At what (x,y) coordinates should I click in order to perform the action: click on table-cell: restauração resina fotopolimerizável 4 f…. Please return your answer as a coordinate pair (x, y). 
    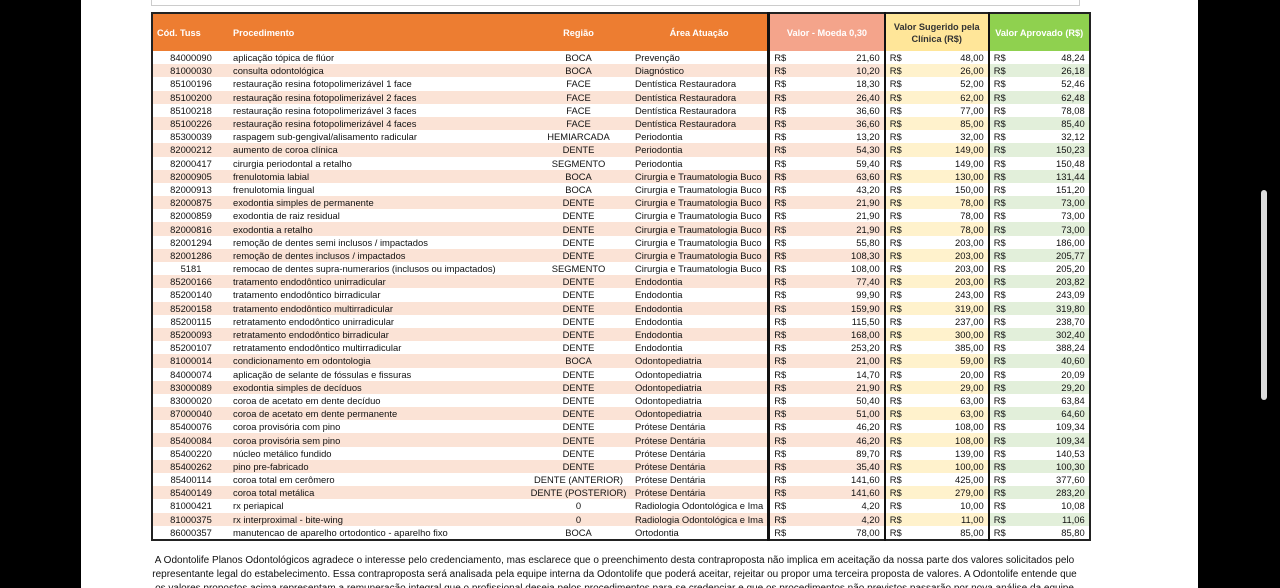
    Looking at the image, I should click on (377, 123).